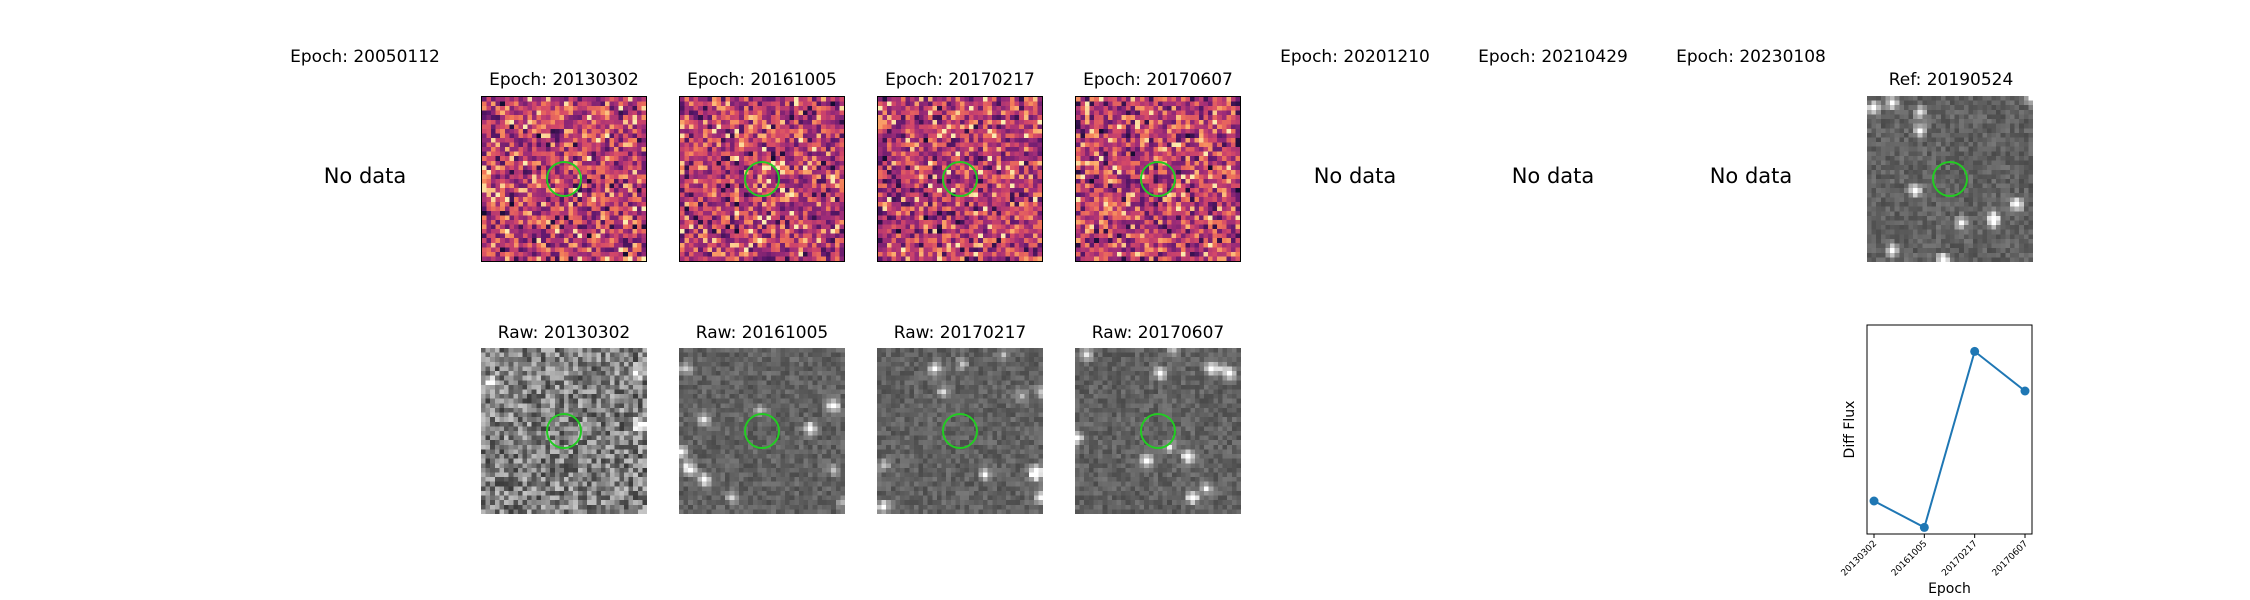 Image resolution: width=2250 pixels, height=600 pixels. I want to click on no-data-label-20050112: No data, so click(365, 176).